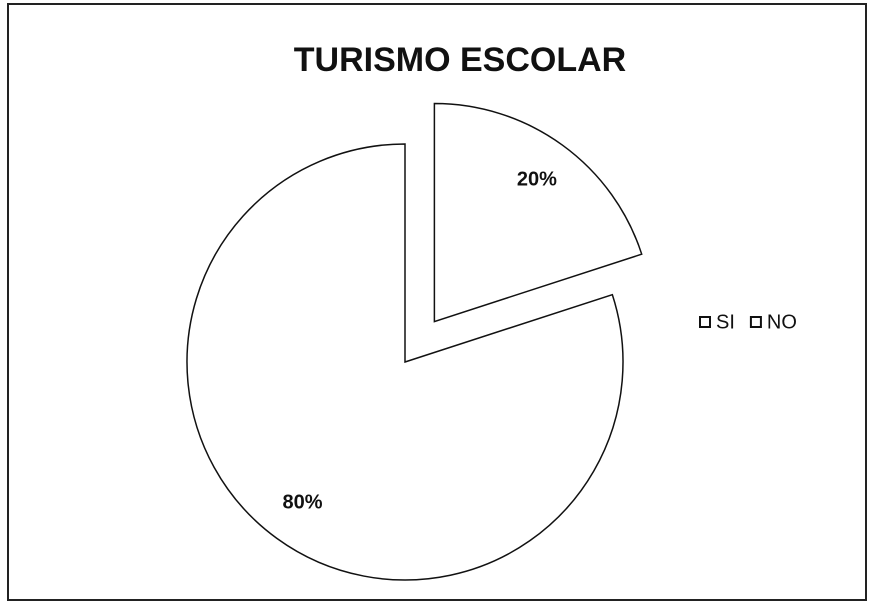 This screenshot has width=871, height=604. Describe the element at coordinates (302, 502) in the screenshot. I see `data-label: 80%` at that location.